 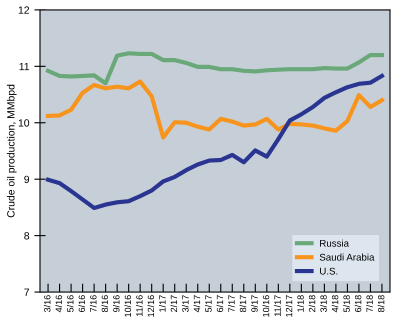 I want to click on x-tick-label: 6/16, so click(x=82, y=303).